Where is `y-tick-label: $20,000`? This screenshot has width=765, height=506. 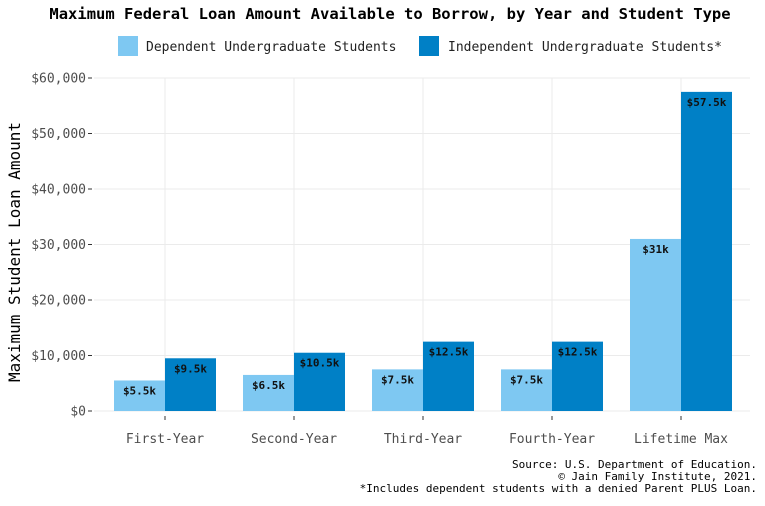 y-tick-label: $20,000 is located at coordinates (58, 301).